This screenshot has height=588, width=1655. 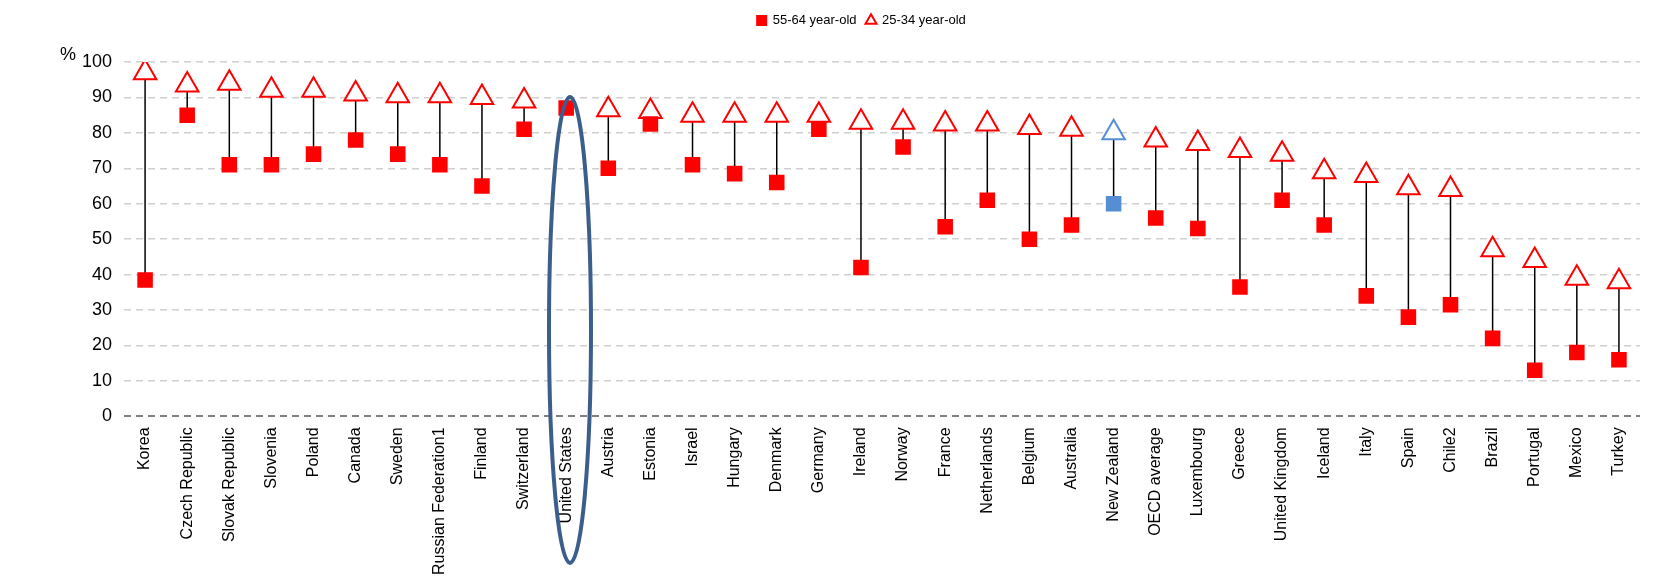 What do you see at coordinates (107, 415) in the screenshot?
I see `y-tick-label: 0` at bounding box center [107, 415].